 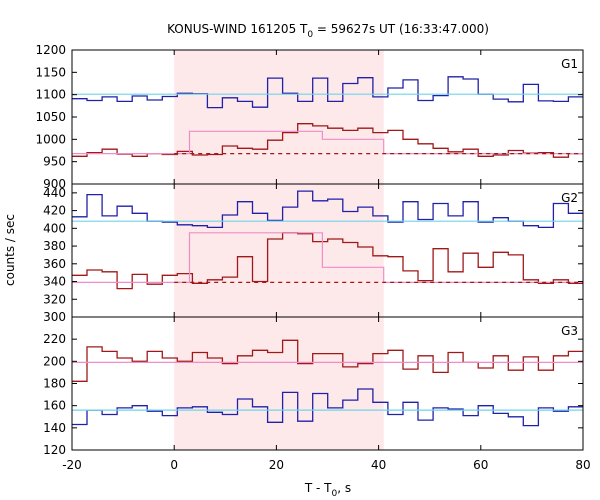 What do you see at coordinates (54, 384) in the screenshot?
I see `y-tick-label: 180` at bounding box center [54, 384].